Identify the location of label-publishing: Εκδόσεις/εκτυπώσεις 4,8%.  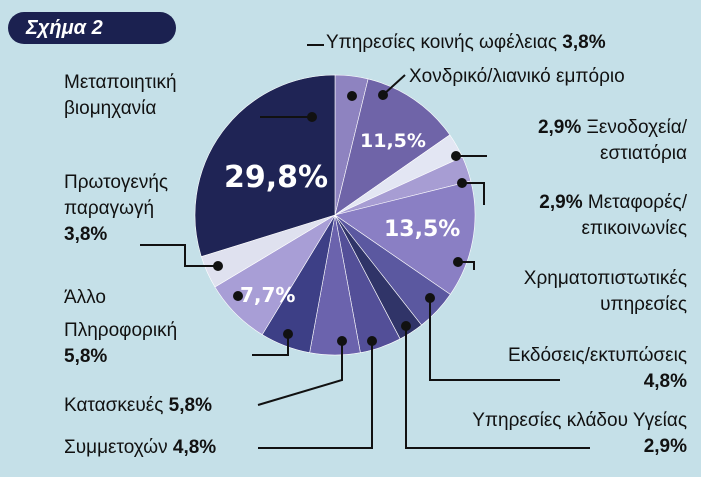
(597, 368).